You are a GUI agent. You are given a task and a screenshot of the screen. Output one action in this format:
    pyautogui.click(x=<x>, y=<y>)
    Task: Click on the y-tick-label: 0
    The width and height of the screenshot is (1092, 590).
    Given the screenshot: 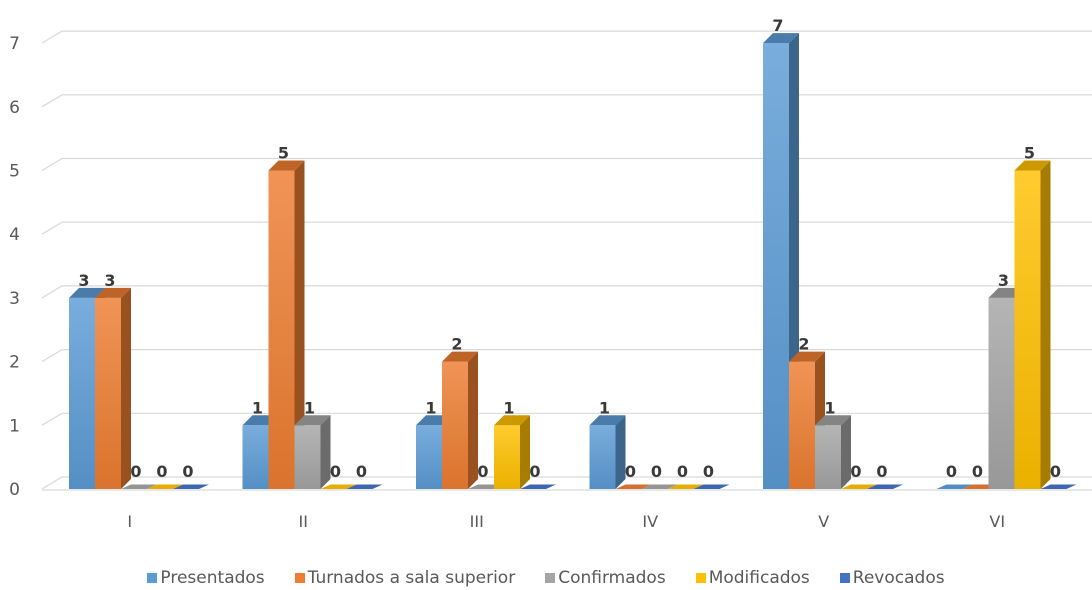 What is the action you would take?
    pyautogui.click(x=14, y=490)
    